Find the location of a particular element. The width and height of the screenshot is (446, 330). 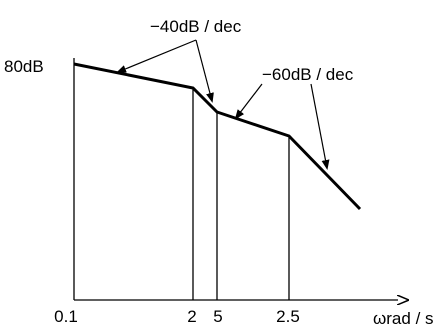

leader-arrow-segment2 is located at coordinates (204, 71).